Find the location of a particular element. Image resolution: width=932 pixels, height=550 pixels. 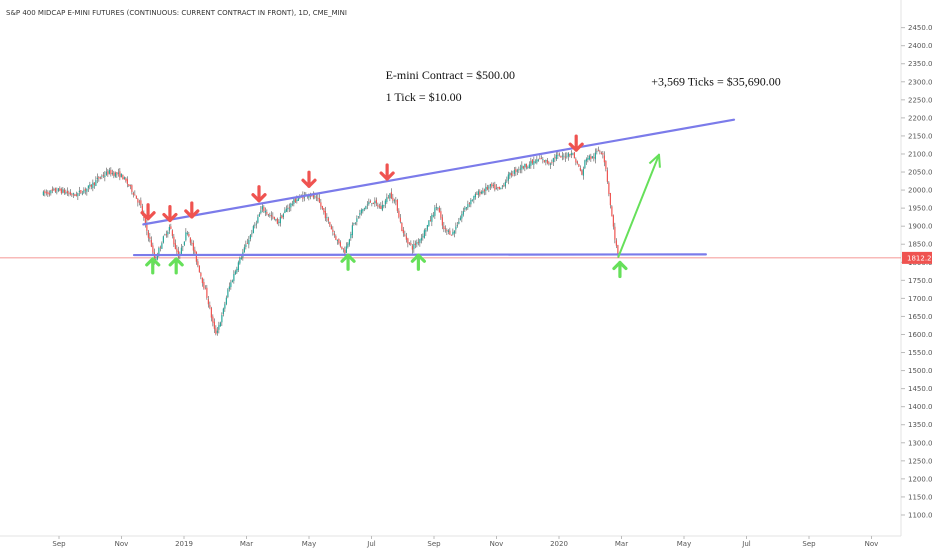

price-tick-label: 2150.0 is located at coordinates (920, 136).